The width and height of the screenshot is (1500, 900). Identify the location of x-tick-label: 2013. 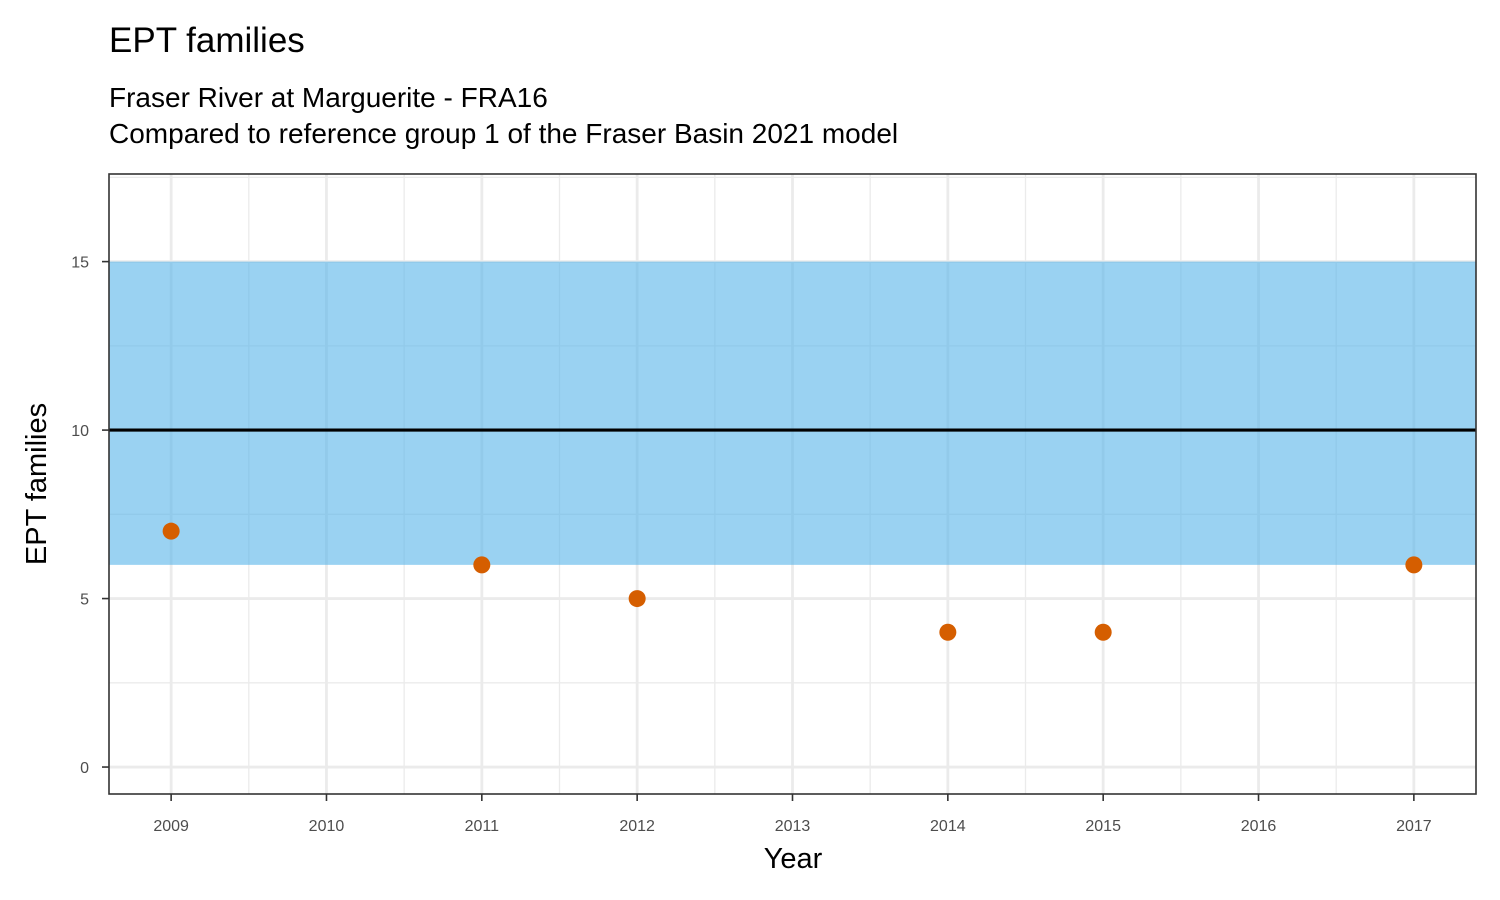
(793, 826).